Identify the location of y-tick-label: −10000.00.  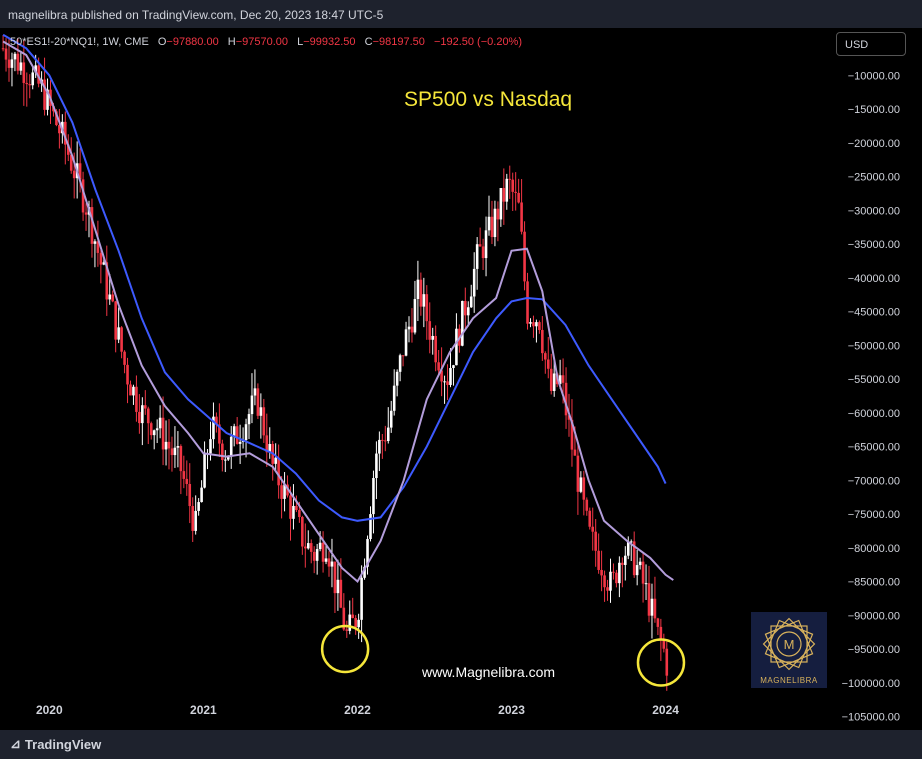
(874, 76).